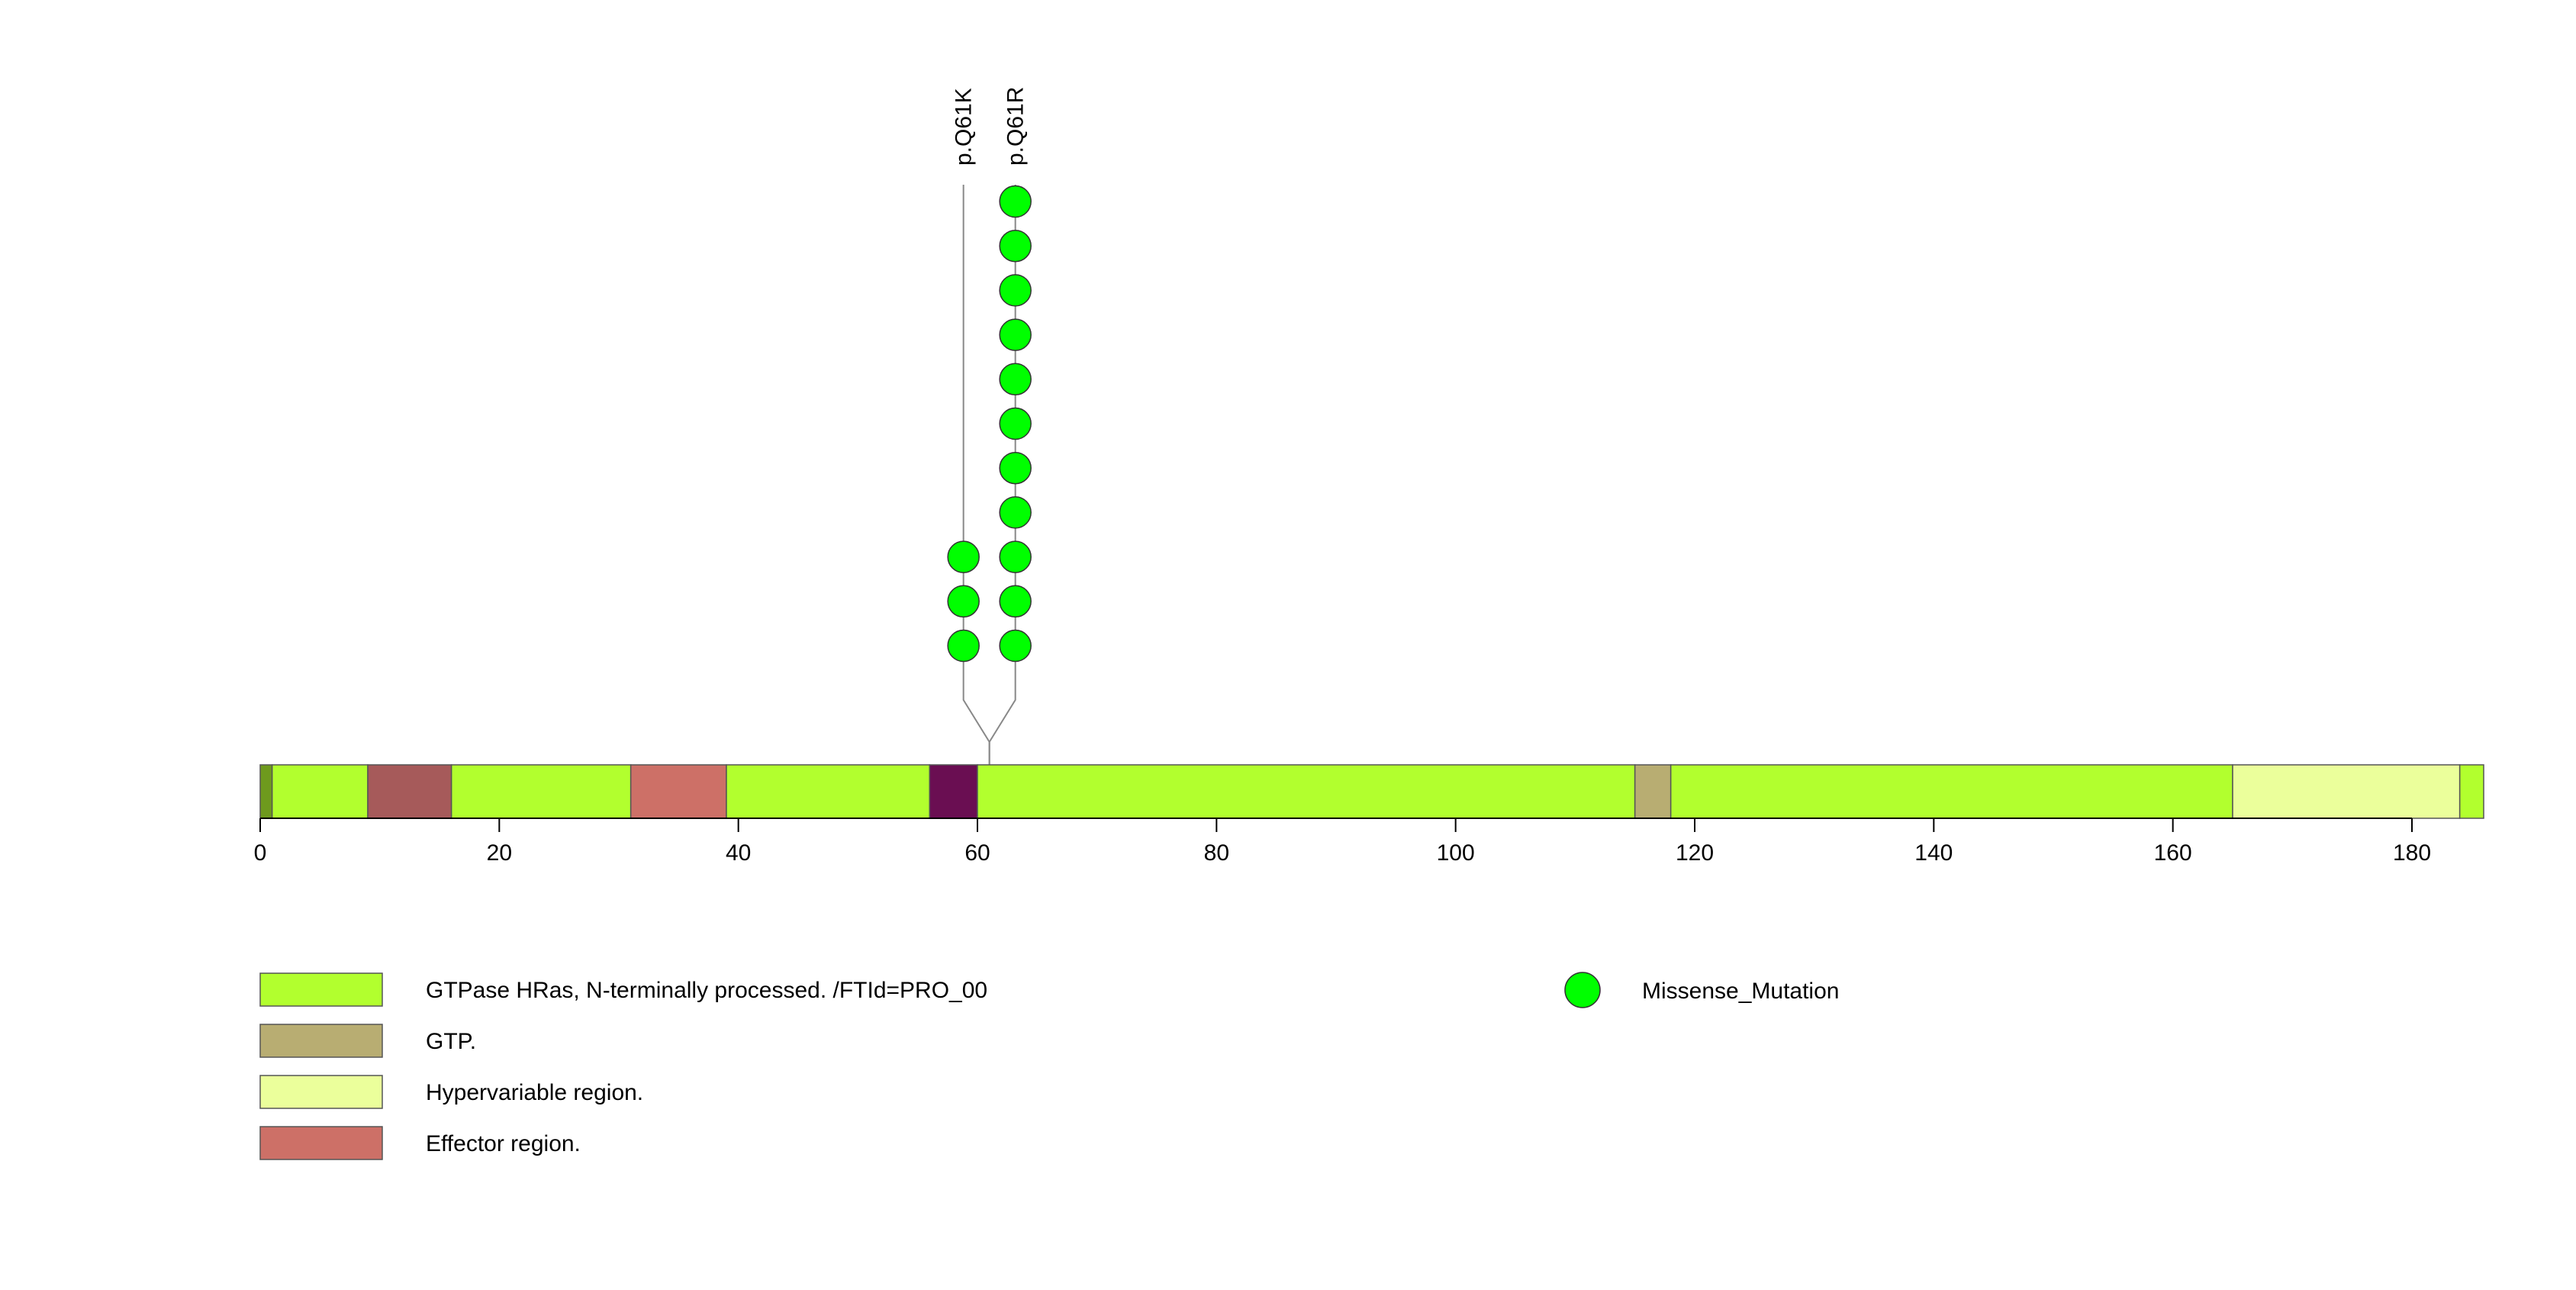  What do you see at coordinates (990, 126) in the screenshot?
I see `mutation-labels: p.Q61K p.Q61R` at bounding box center [990, 126].